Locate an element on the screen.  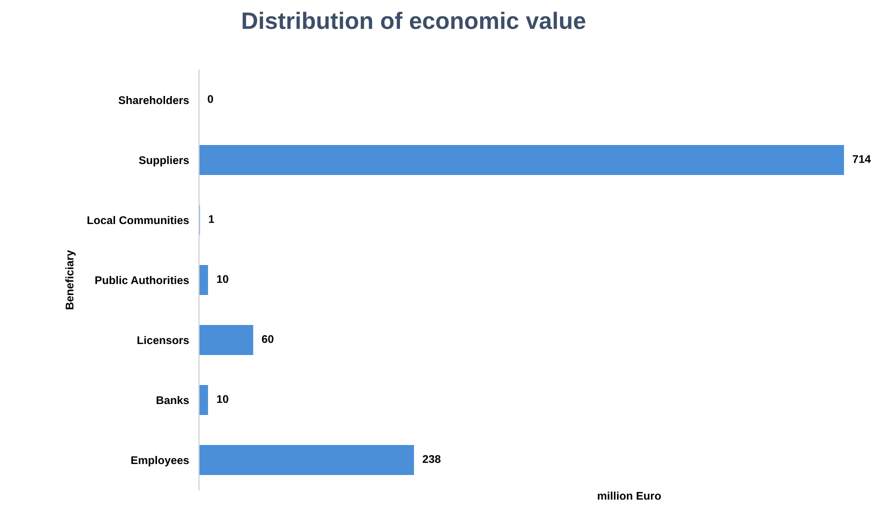
y-tick-label: Public Authorities is located at coordinates (142, 280).